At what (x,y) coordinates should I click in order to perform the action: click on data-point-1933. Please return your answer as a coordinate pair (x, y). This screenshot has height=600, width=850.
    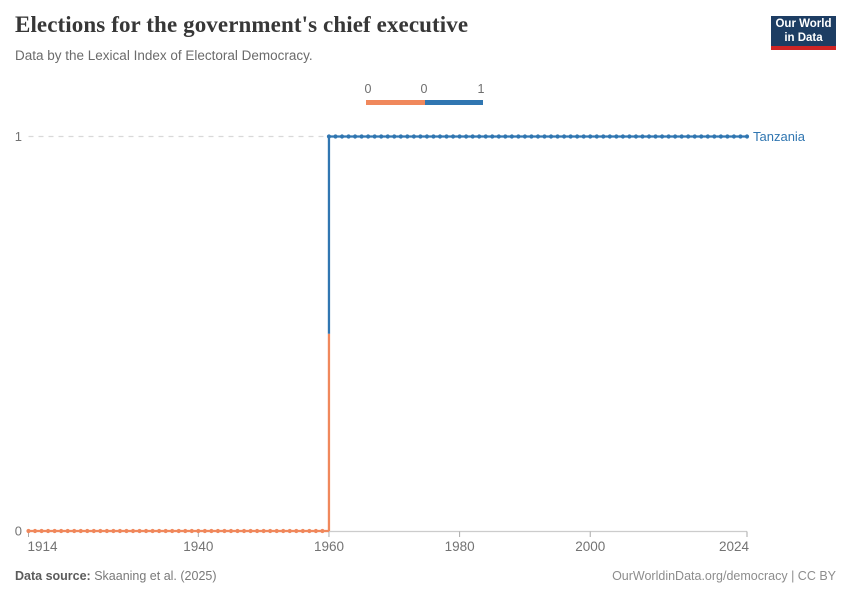
    Looking at the image, I should click on (152, 531).